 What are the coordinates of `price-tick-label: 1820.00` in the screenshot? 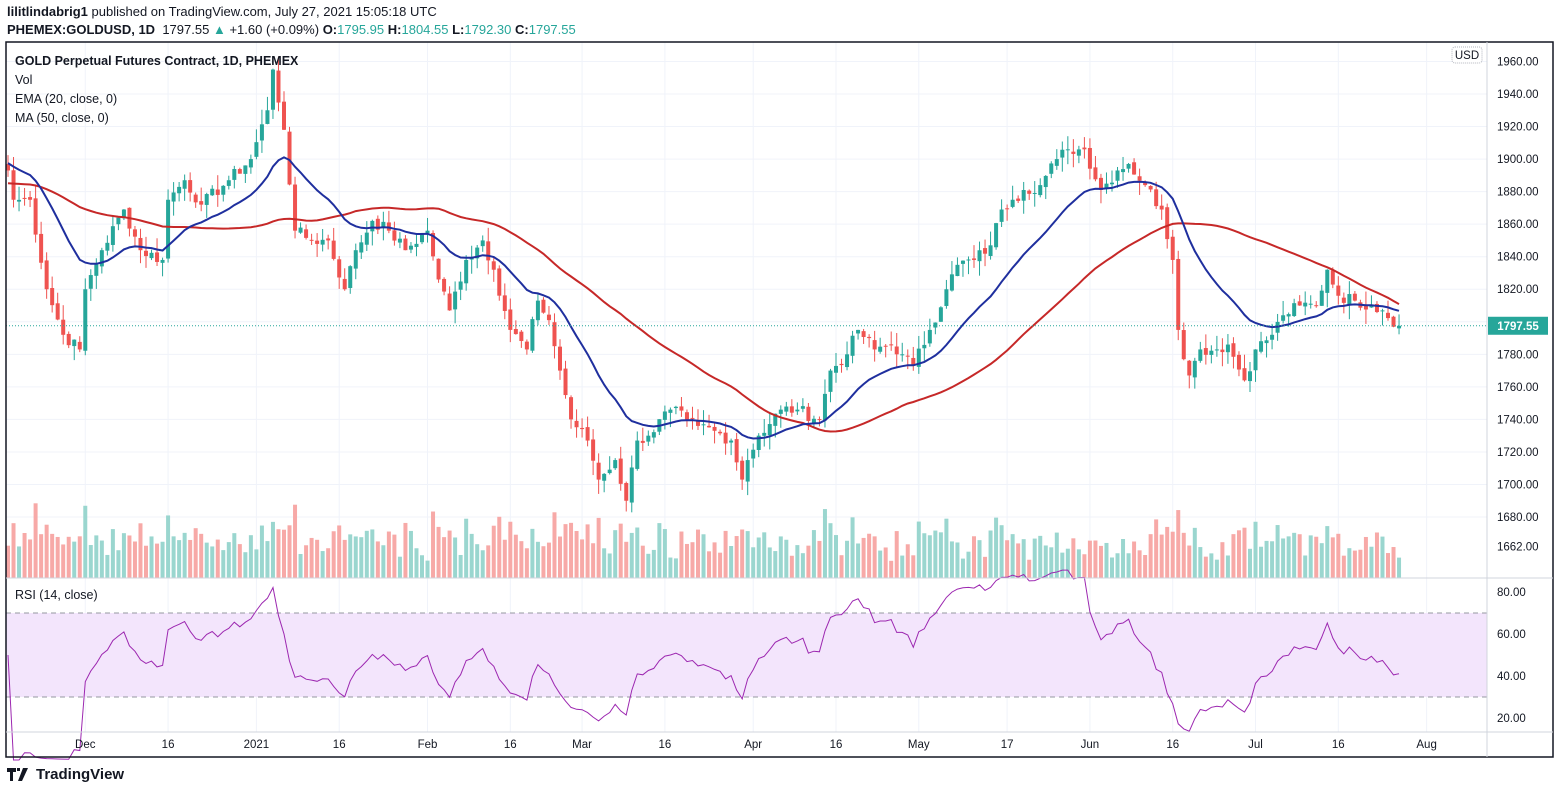 It's located at (1518, 290).